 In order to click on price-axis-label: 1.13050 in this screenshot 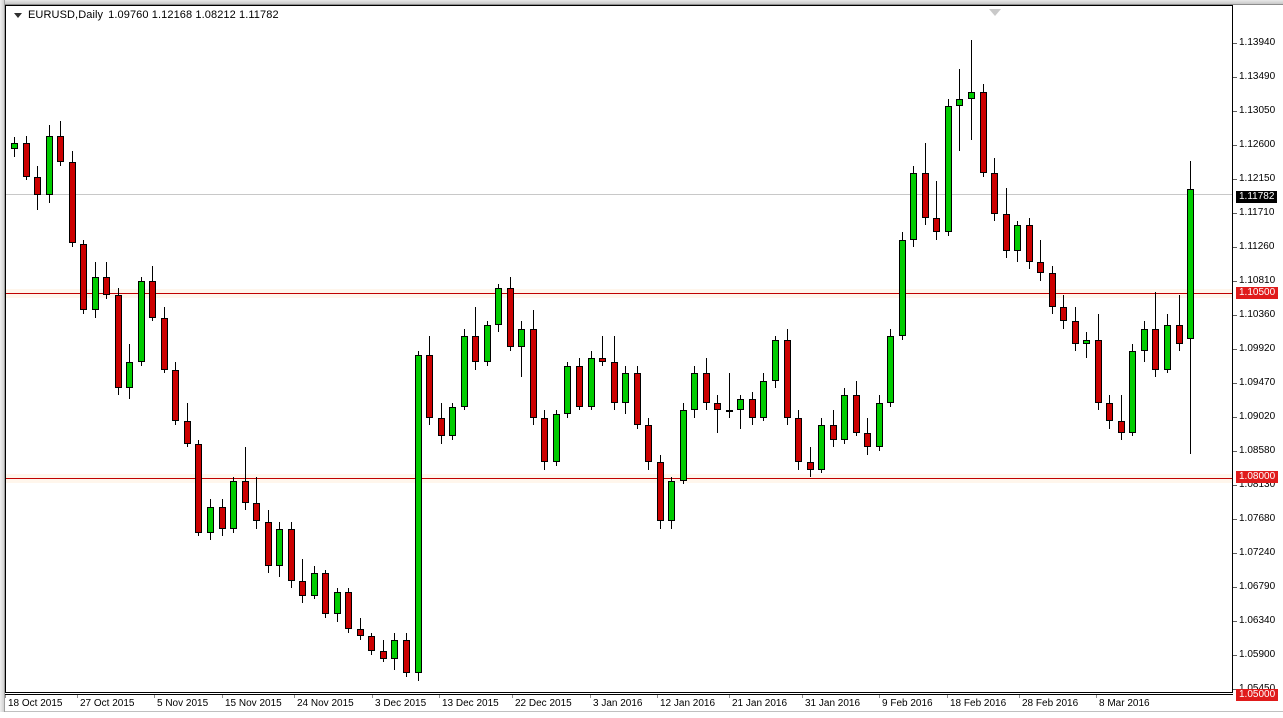, I will do `click(1257, 110)`.